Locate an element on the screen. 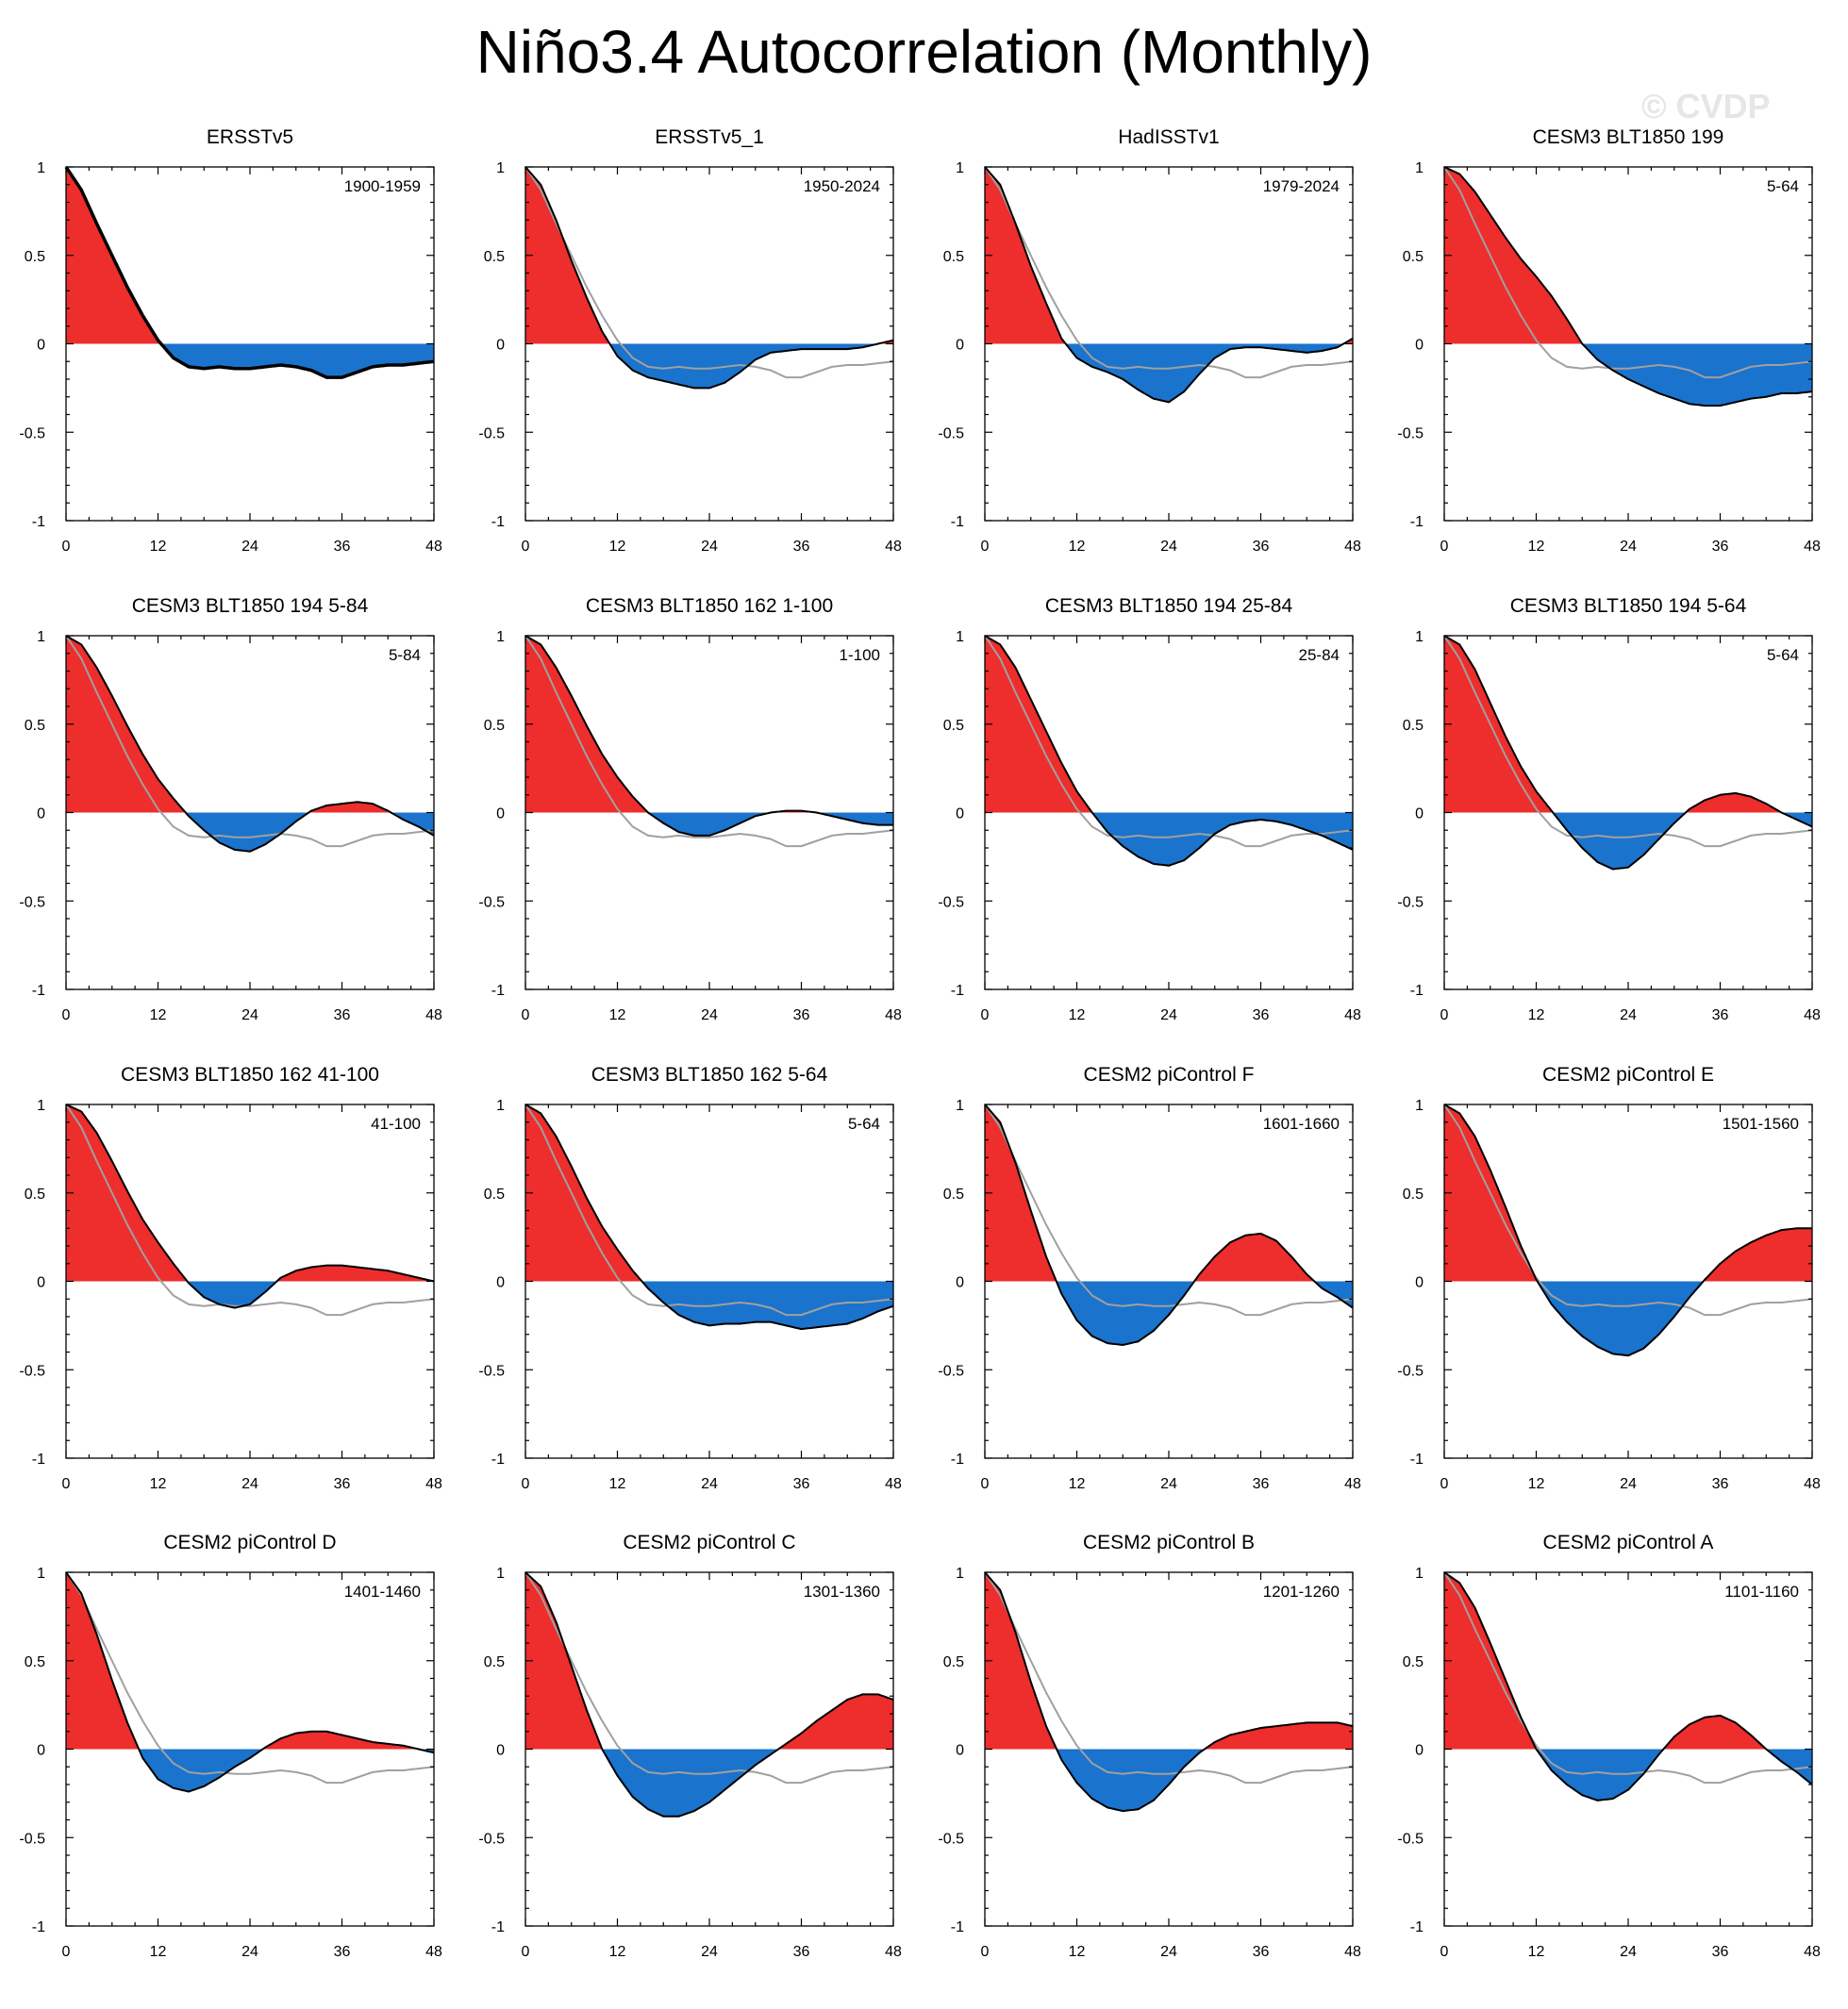 The width and height of the screenshot is (1848, 2009). panel-title: CESM2 piControl F is located at coordinates (1170, 1075).